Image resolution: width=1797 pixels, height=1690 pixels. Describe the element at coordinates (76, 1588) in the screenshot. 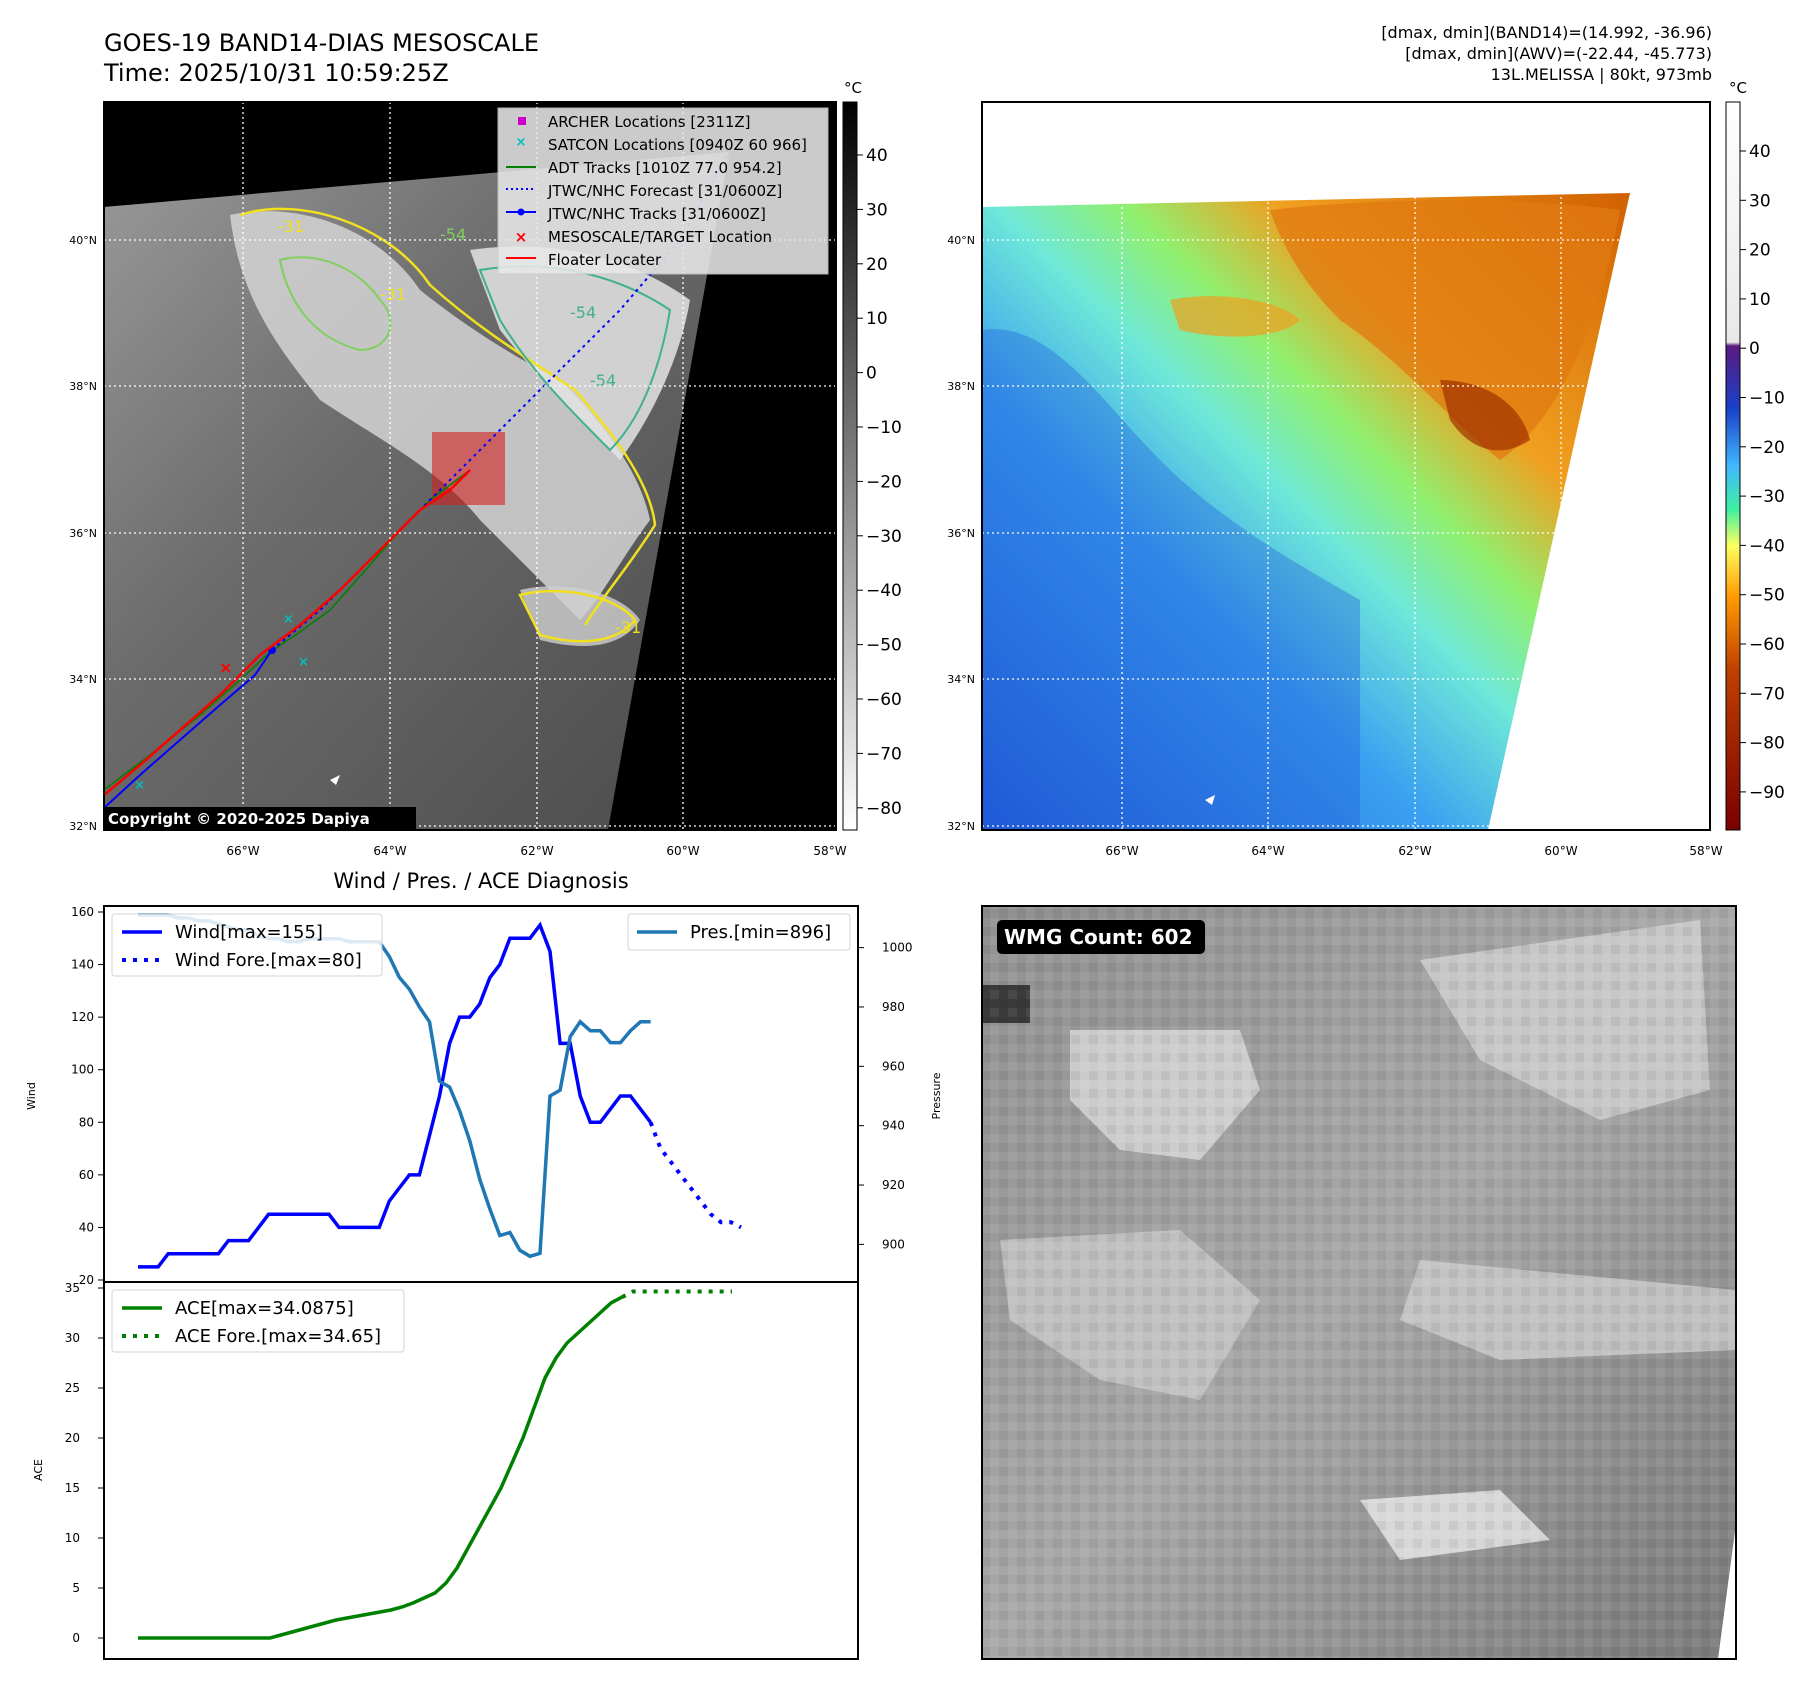

I see `ace-tick-label: 5` at that location.